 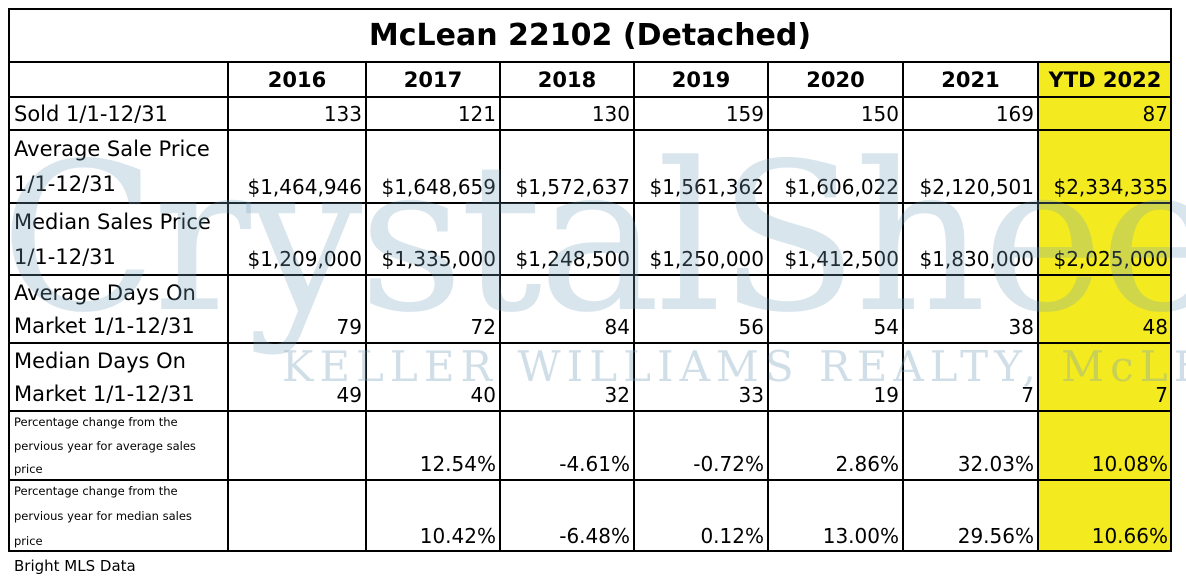 I want to click on label-line: Average Sale Price, so click(x=112, y=148).